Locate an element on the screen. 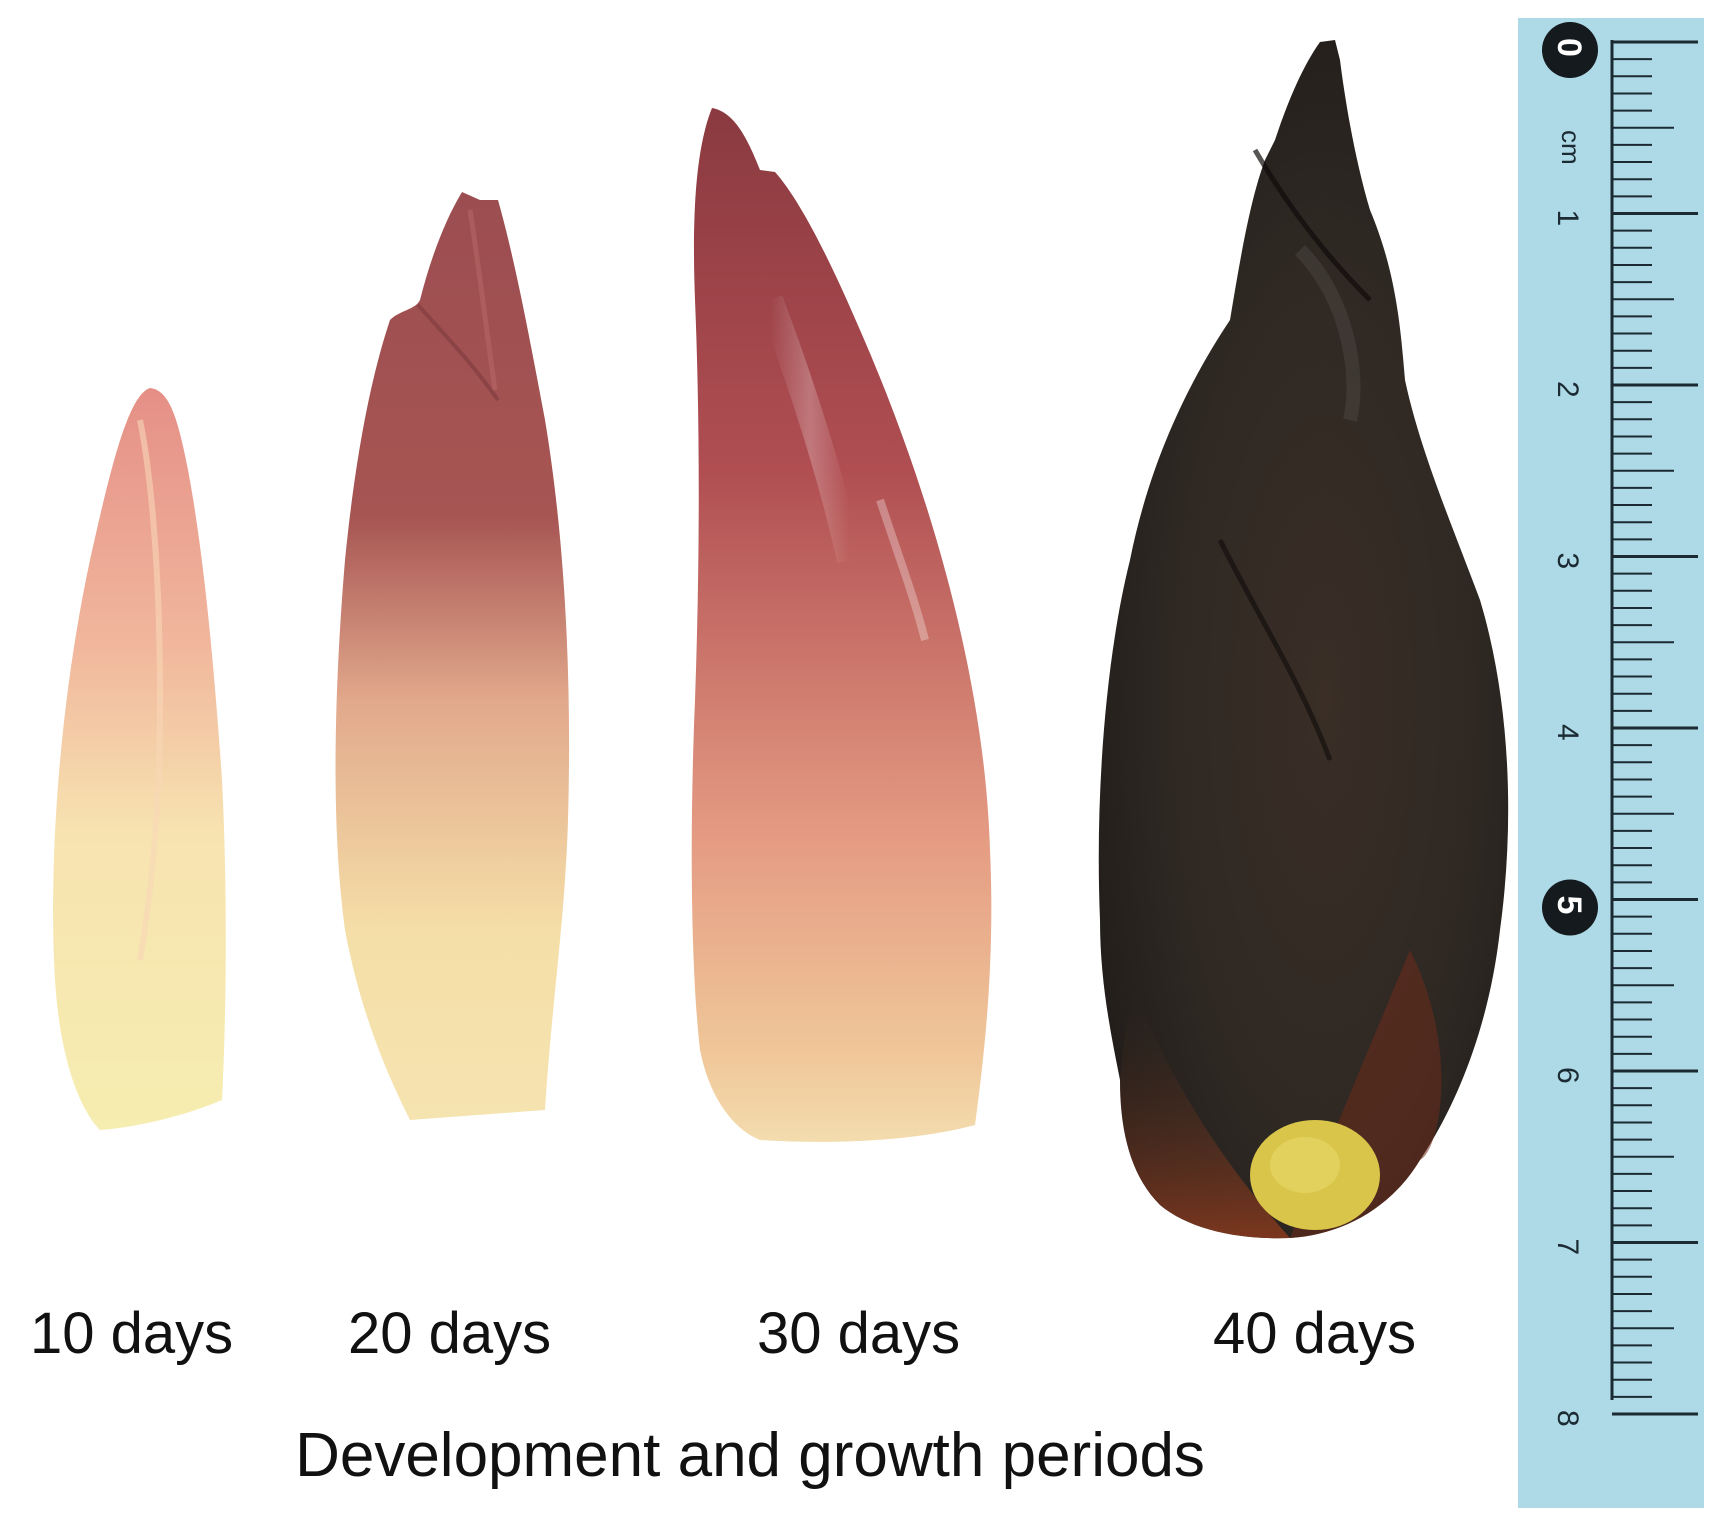 This screenshot has width=1710, height=1521. ruler-major-label: 6 is located at coordinates (1567, 1075).